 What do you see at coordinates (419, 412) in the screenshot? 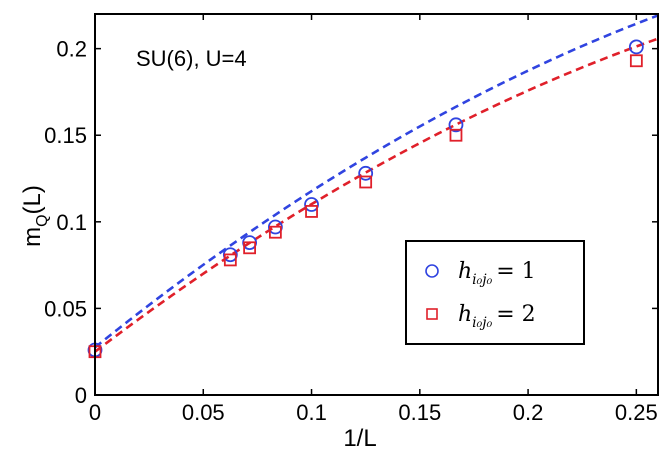
I see `x-tick-label-3: 0.15` at bounding box center [419, 412].